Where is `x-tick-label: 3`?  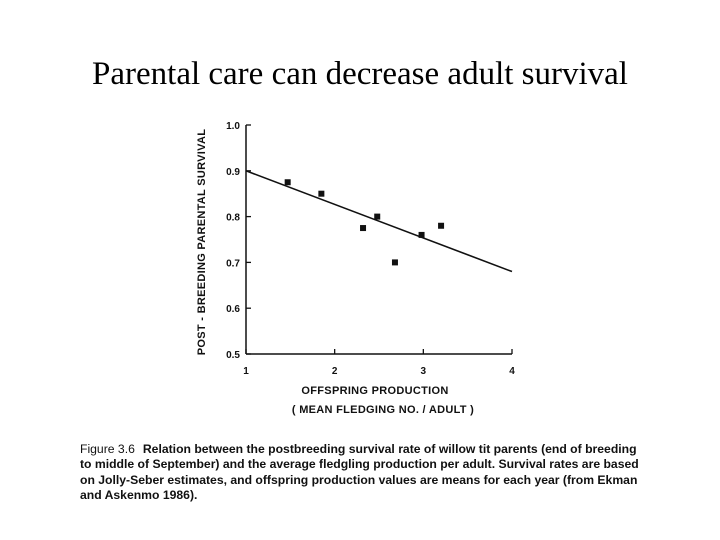
x-tick-label: 3 is located at coordinates (424, 371).